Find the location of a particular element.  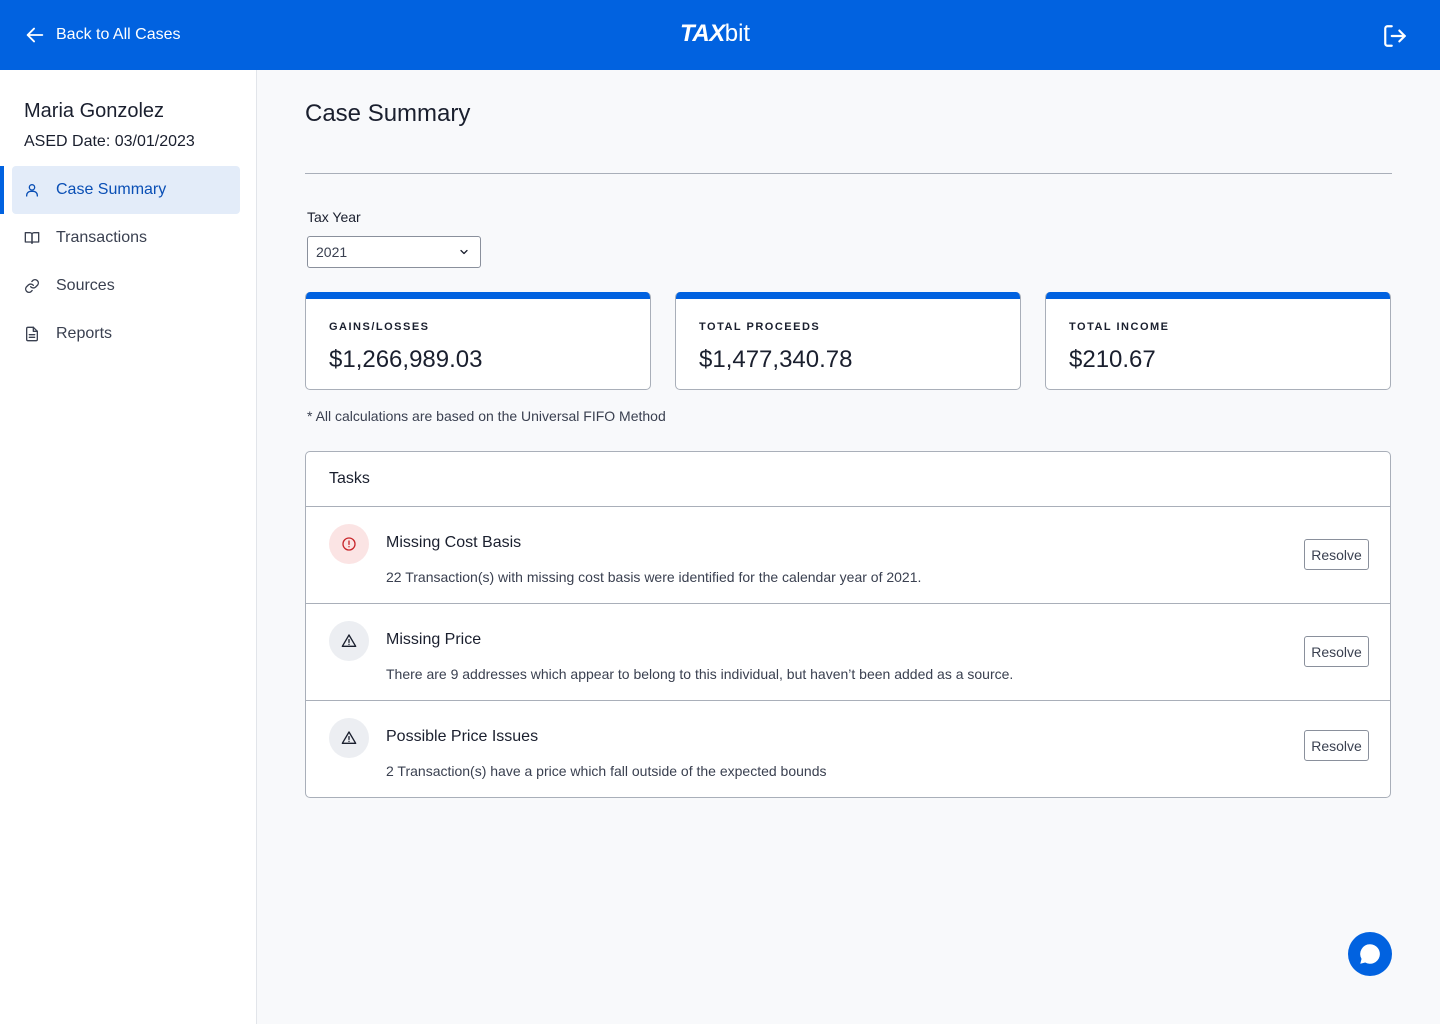

stat-card-total-income: TOTAL INCOME $210.67 is located at coordinates (1218, 341).